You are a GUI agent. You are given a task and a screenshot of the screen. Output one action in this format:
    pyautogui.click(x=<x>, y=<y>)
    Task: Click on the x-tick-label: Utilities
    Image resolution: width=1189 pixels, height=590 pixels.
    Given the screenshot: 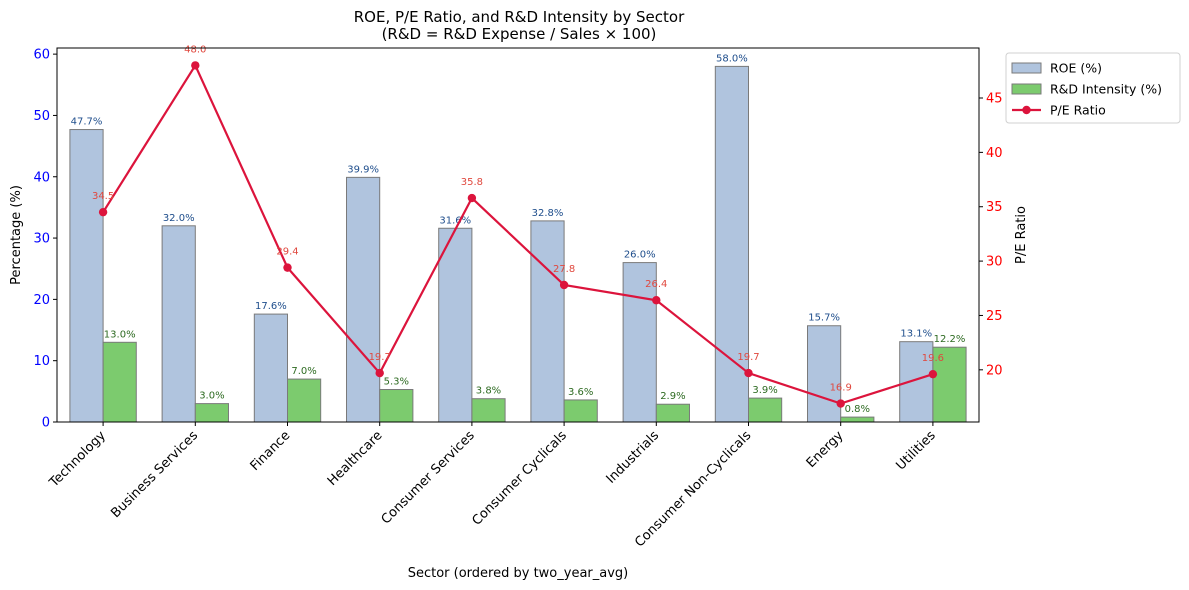 What is the action you would take?
    pyautogui.click(x=916, y=450)
    